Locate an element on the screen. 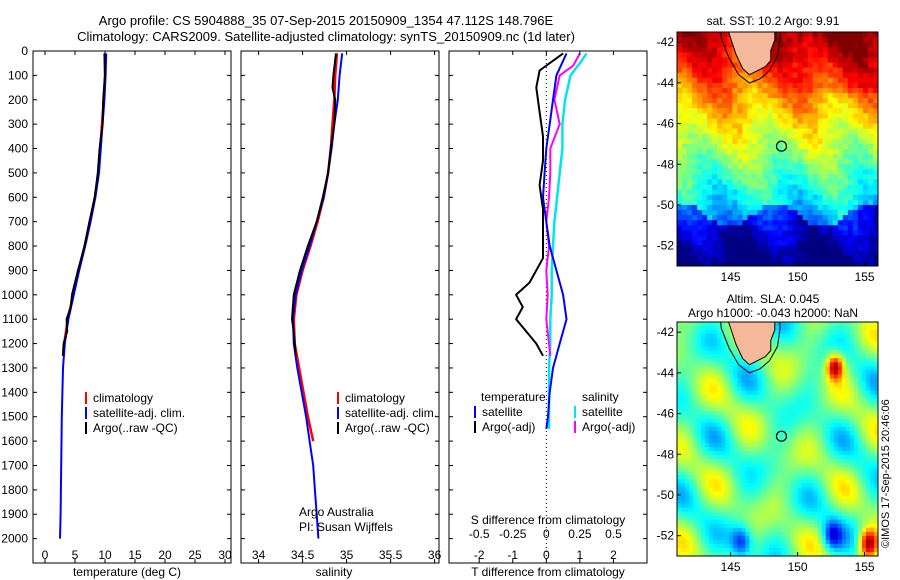 This screenshot has height=580, width=900. legend-satellite: satellite-adj. clim. is located at coordinates (391, 413).